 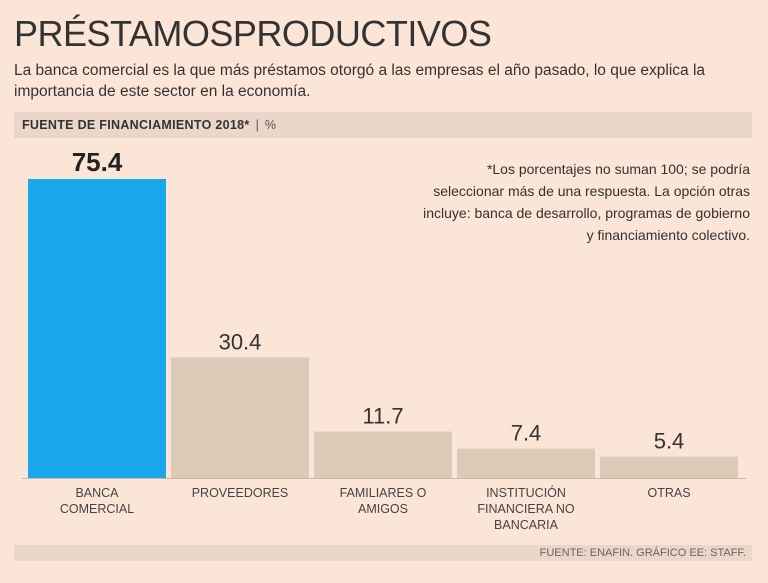 I want to click on value-label-2: 11.7, so click(x=382, y=416).